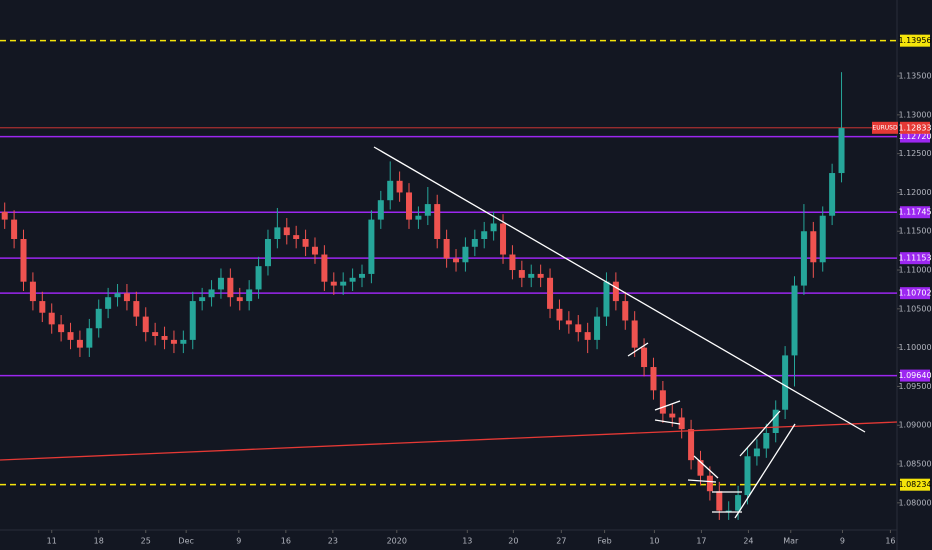  I want to click on y-tick-label: 1.08500, so click(914, 464).